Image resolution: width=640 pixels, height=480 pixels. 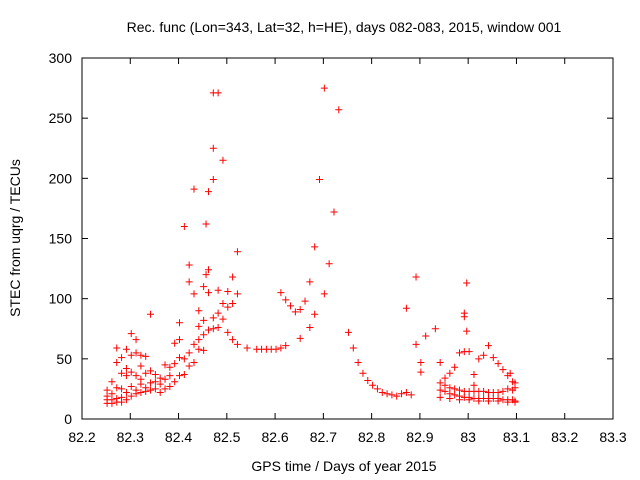 I want to click on x-tick-label: 82.5, so click(x=226, y=437).